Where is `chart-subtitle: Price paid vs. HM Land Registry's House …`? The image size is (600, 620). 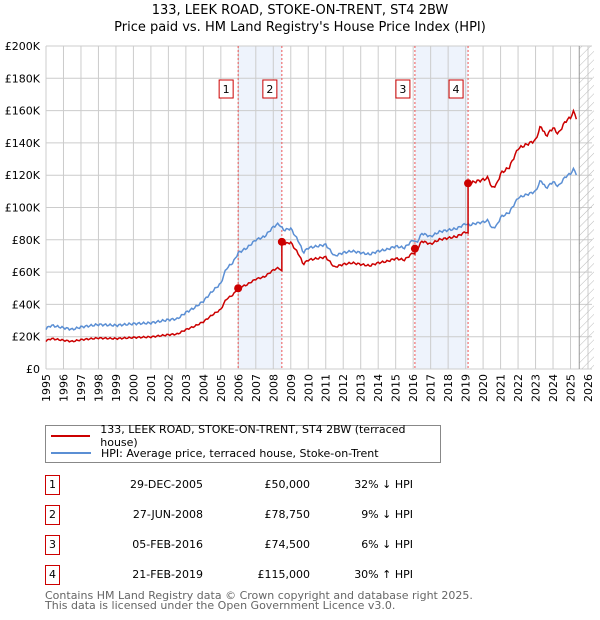
chart-subtitle: Price paid vs. HM Land Registry's House … is located at coordinates (300, 27).